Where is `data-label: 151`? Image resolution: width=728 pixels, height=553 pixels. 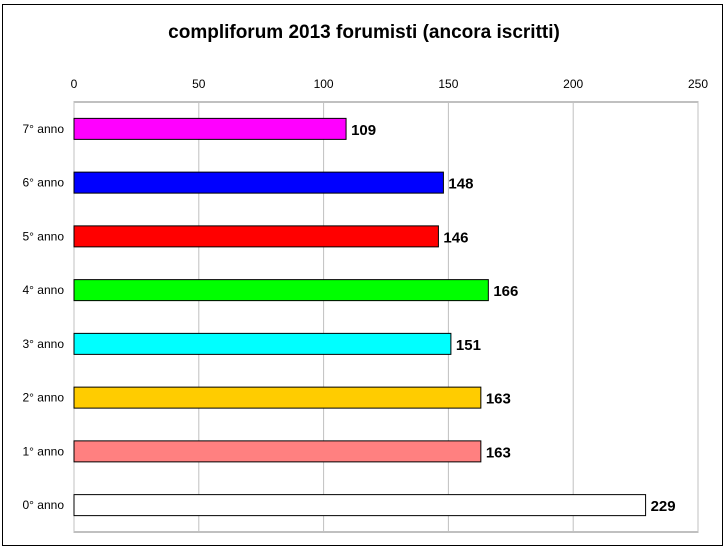
data-label: 151 is located at coordinates (468, 345).